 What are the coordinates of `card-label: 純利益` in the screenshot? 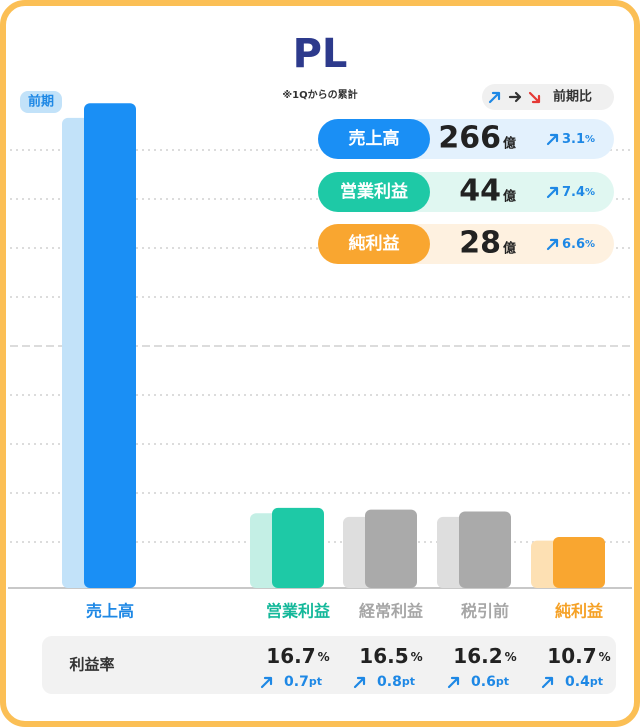 It's located at (374, 243).